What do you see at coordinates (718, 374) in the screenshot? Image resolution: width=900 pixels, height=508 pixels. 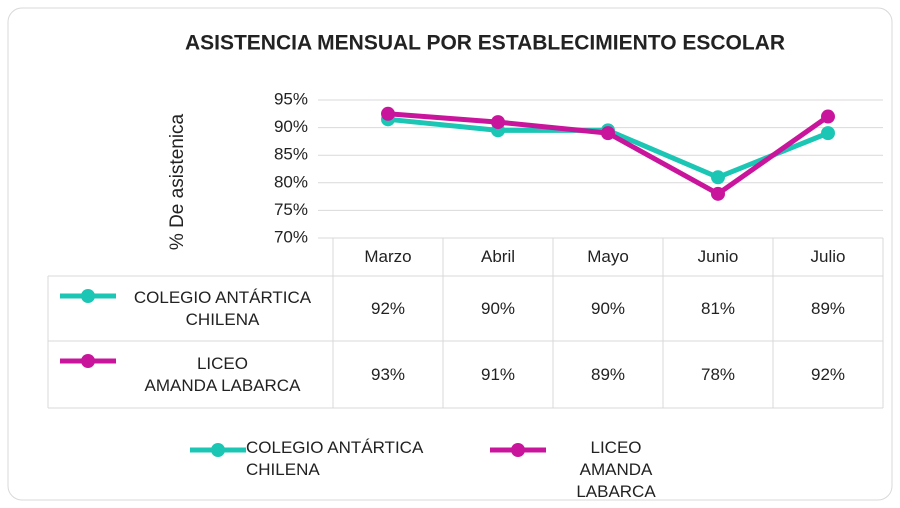 I see `table-value: 78%` at bounding box center [718, 374].